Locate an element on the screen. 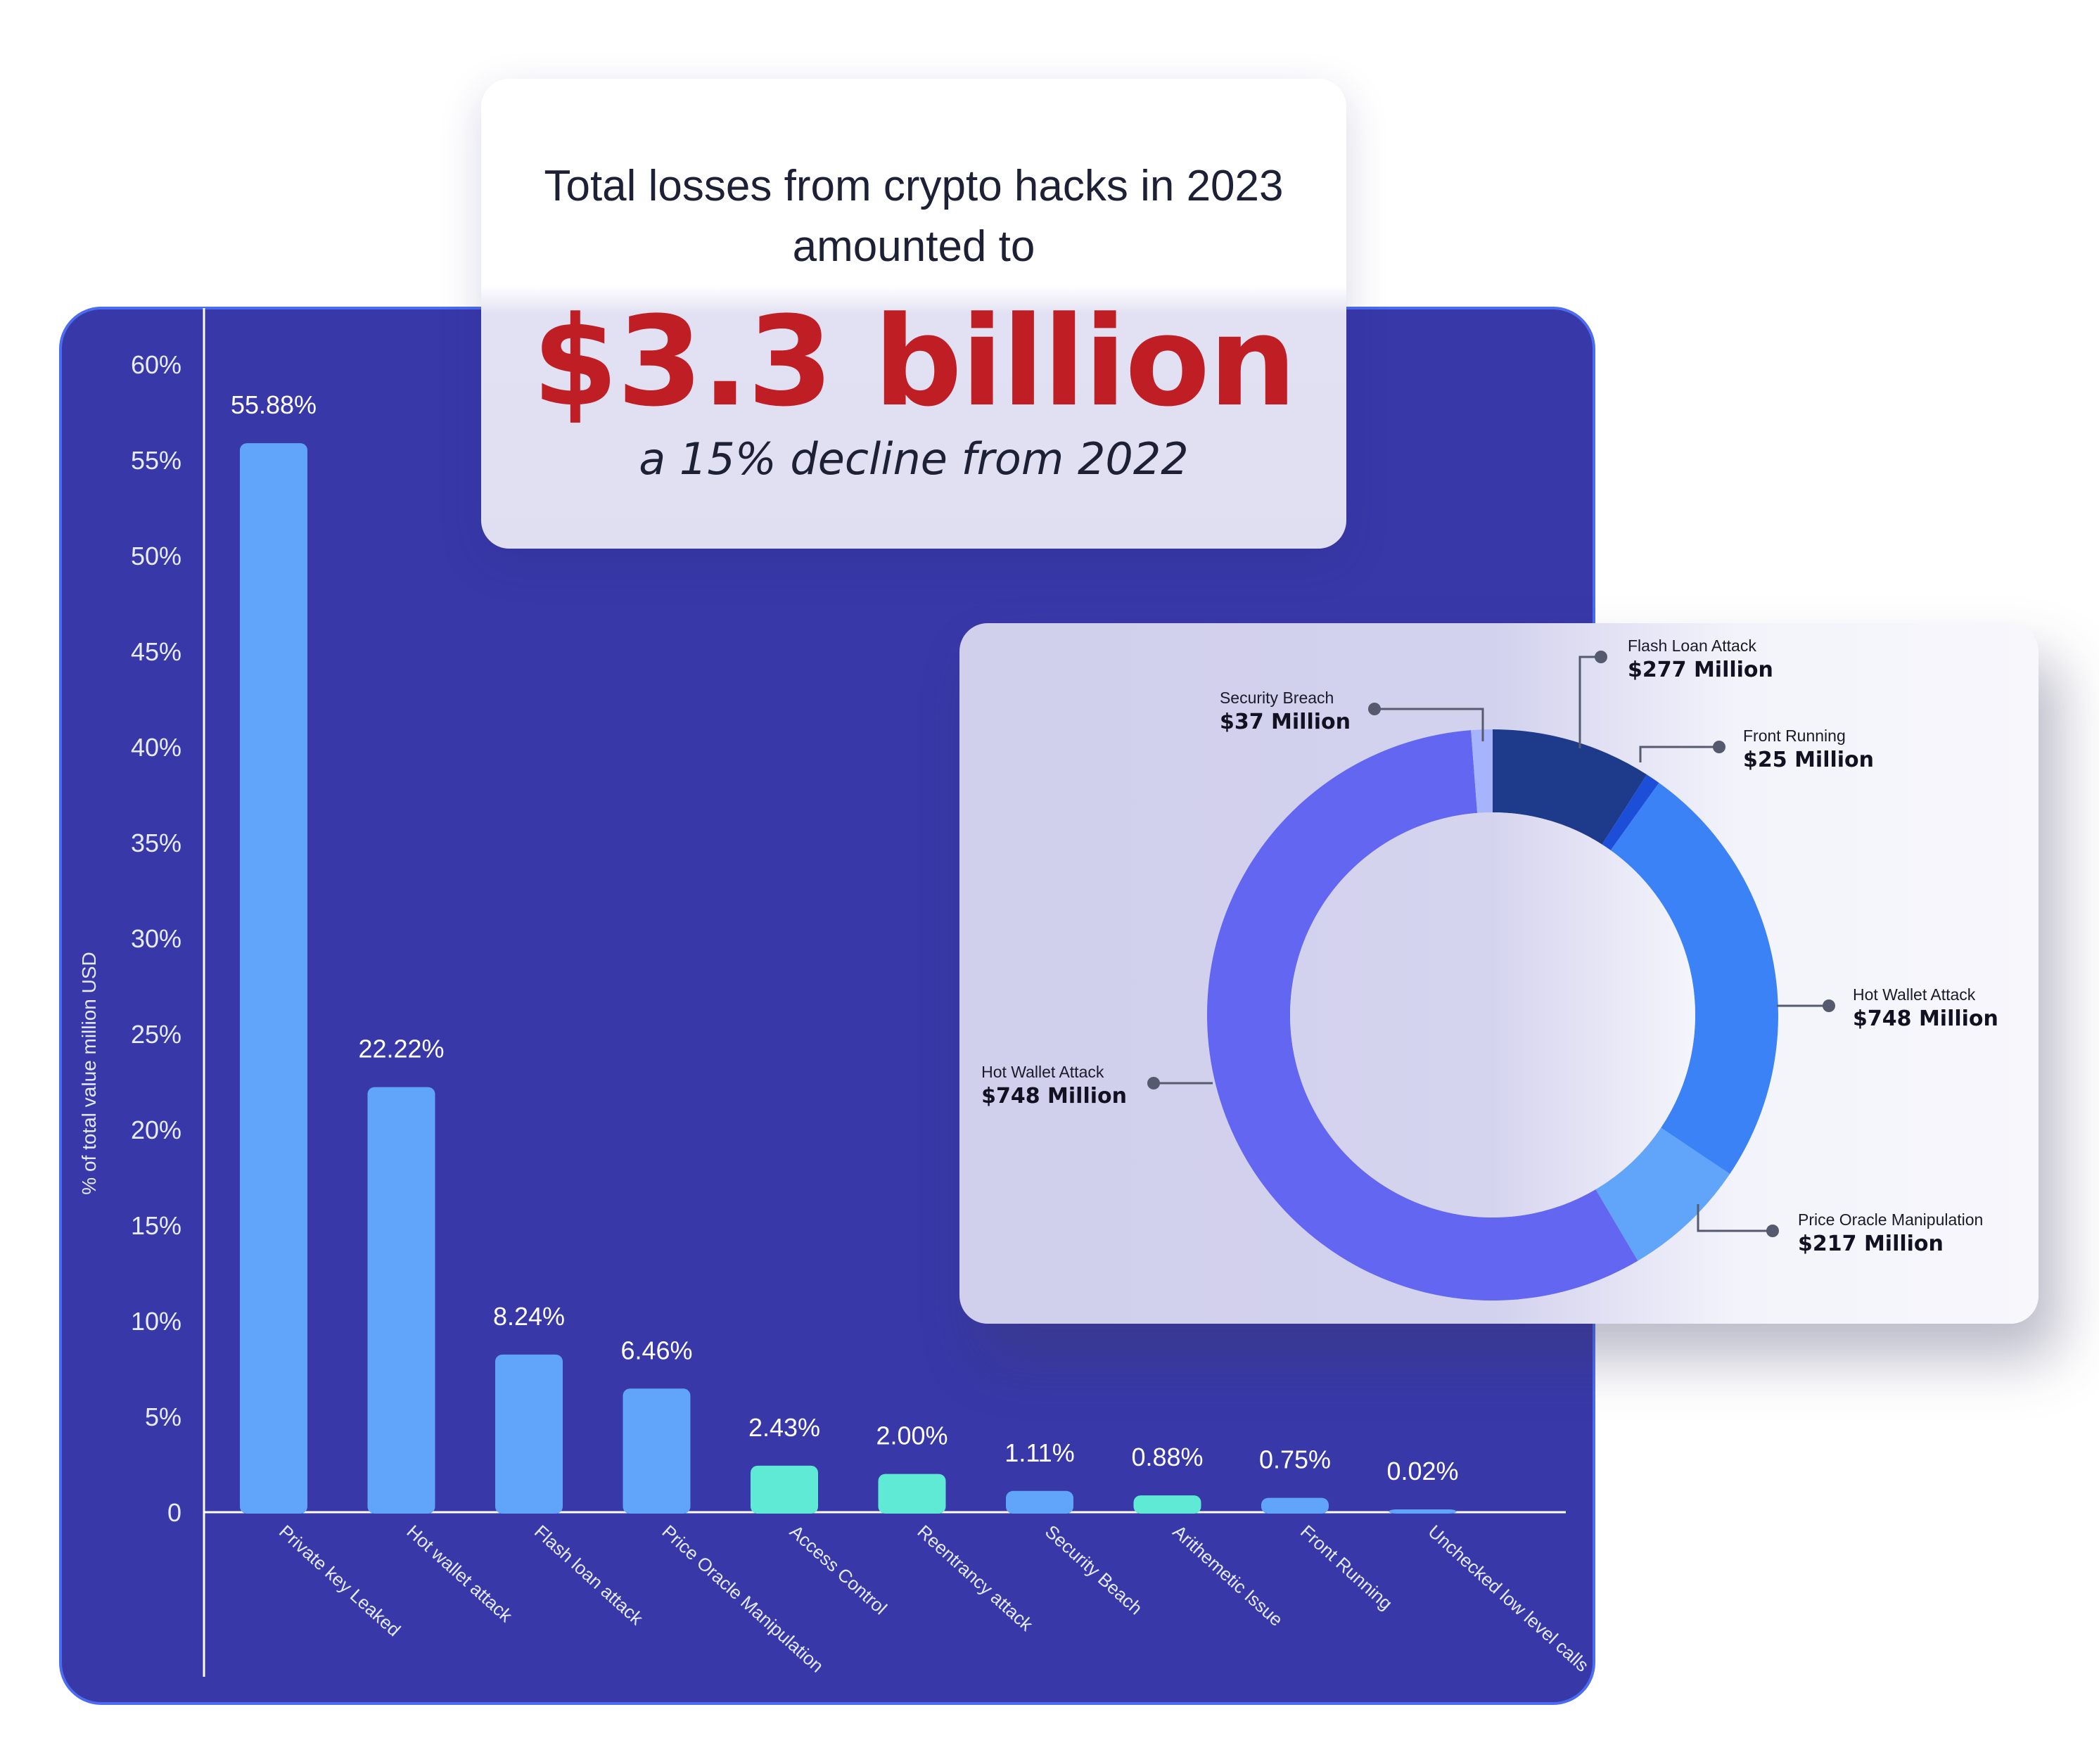  slice-value-label: $217 Million is located at coordinates (1871, 1244).